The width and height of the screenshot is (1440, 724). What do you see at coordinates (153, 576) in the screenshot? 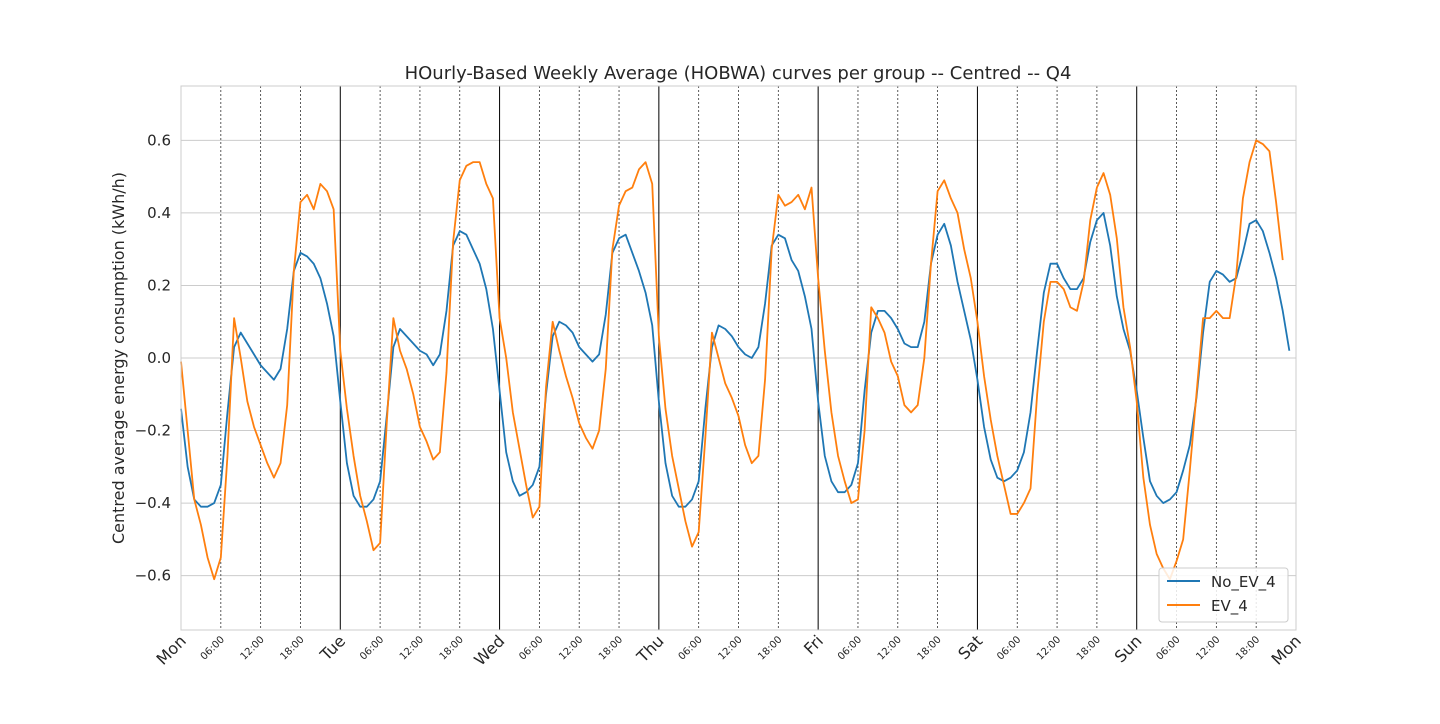
I see `y-tick-label: −0.6` at bounding box center [153, 576].